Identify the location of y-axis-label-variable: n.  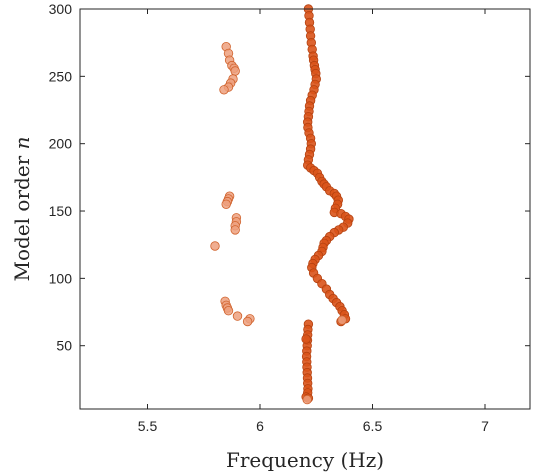
(22, 143).